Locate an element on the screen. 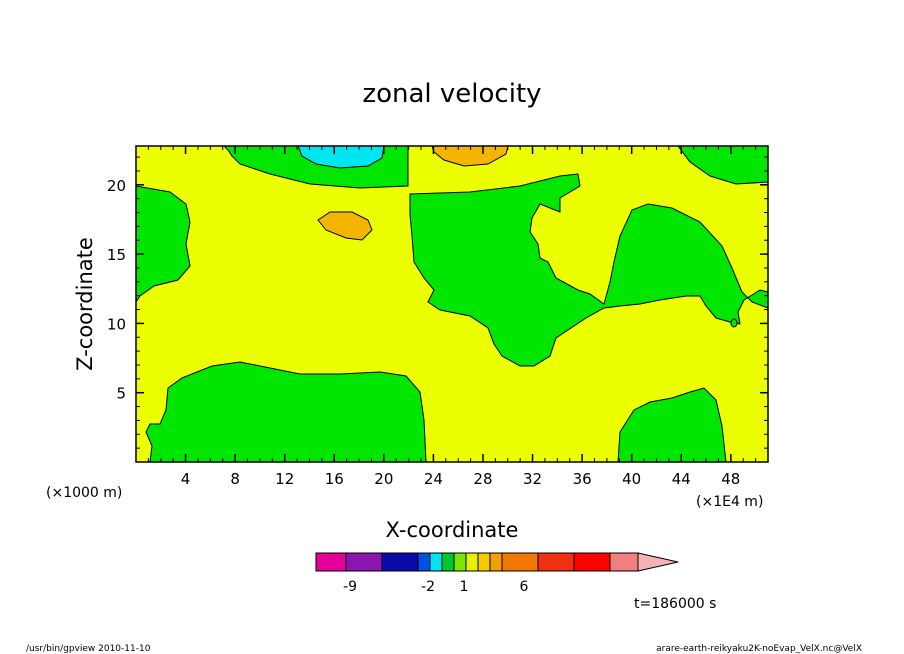 This screenshot has width=904, height=654. y-tick-label: 10 is located at coordinates (116, 324).